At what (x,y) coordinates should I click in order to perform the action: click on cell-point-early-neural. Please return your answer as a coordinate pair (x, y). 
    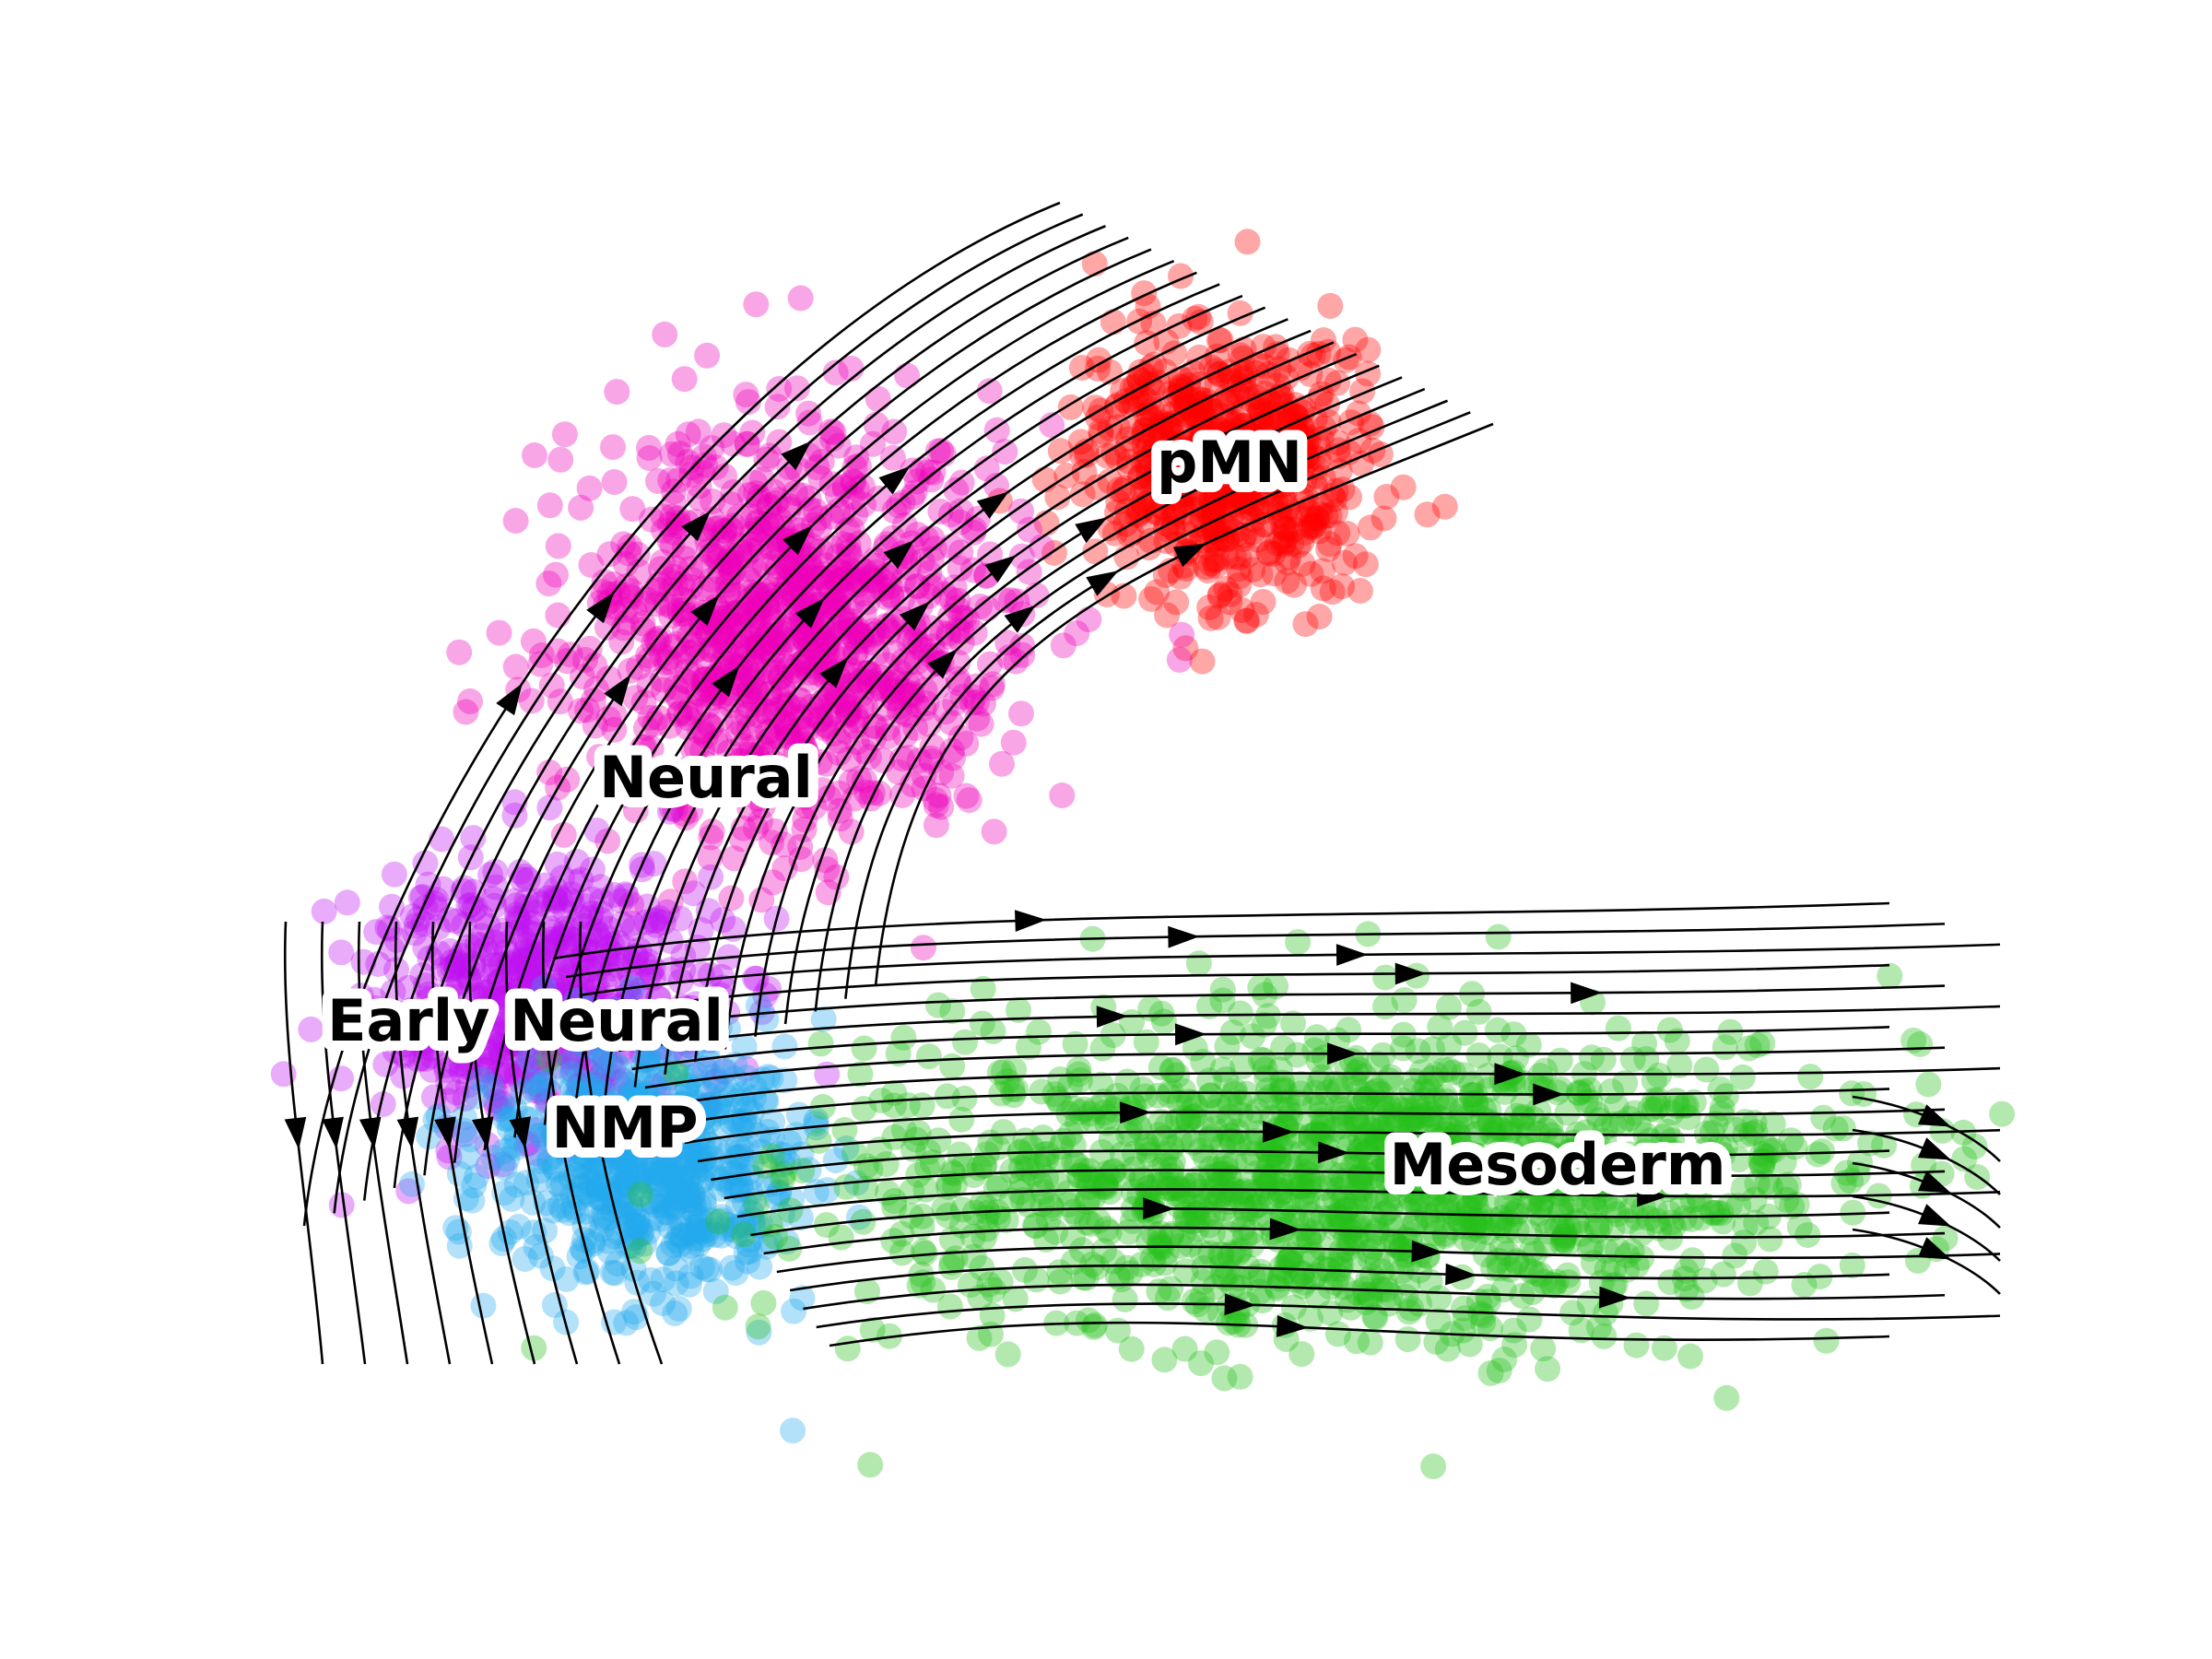
    Looking at the image, I should click on (570, 900).